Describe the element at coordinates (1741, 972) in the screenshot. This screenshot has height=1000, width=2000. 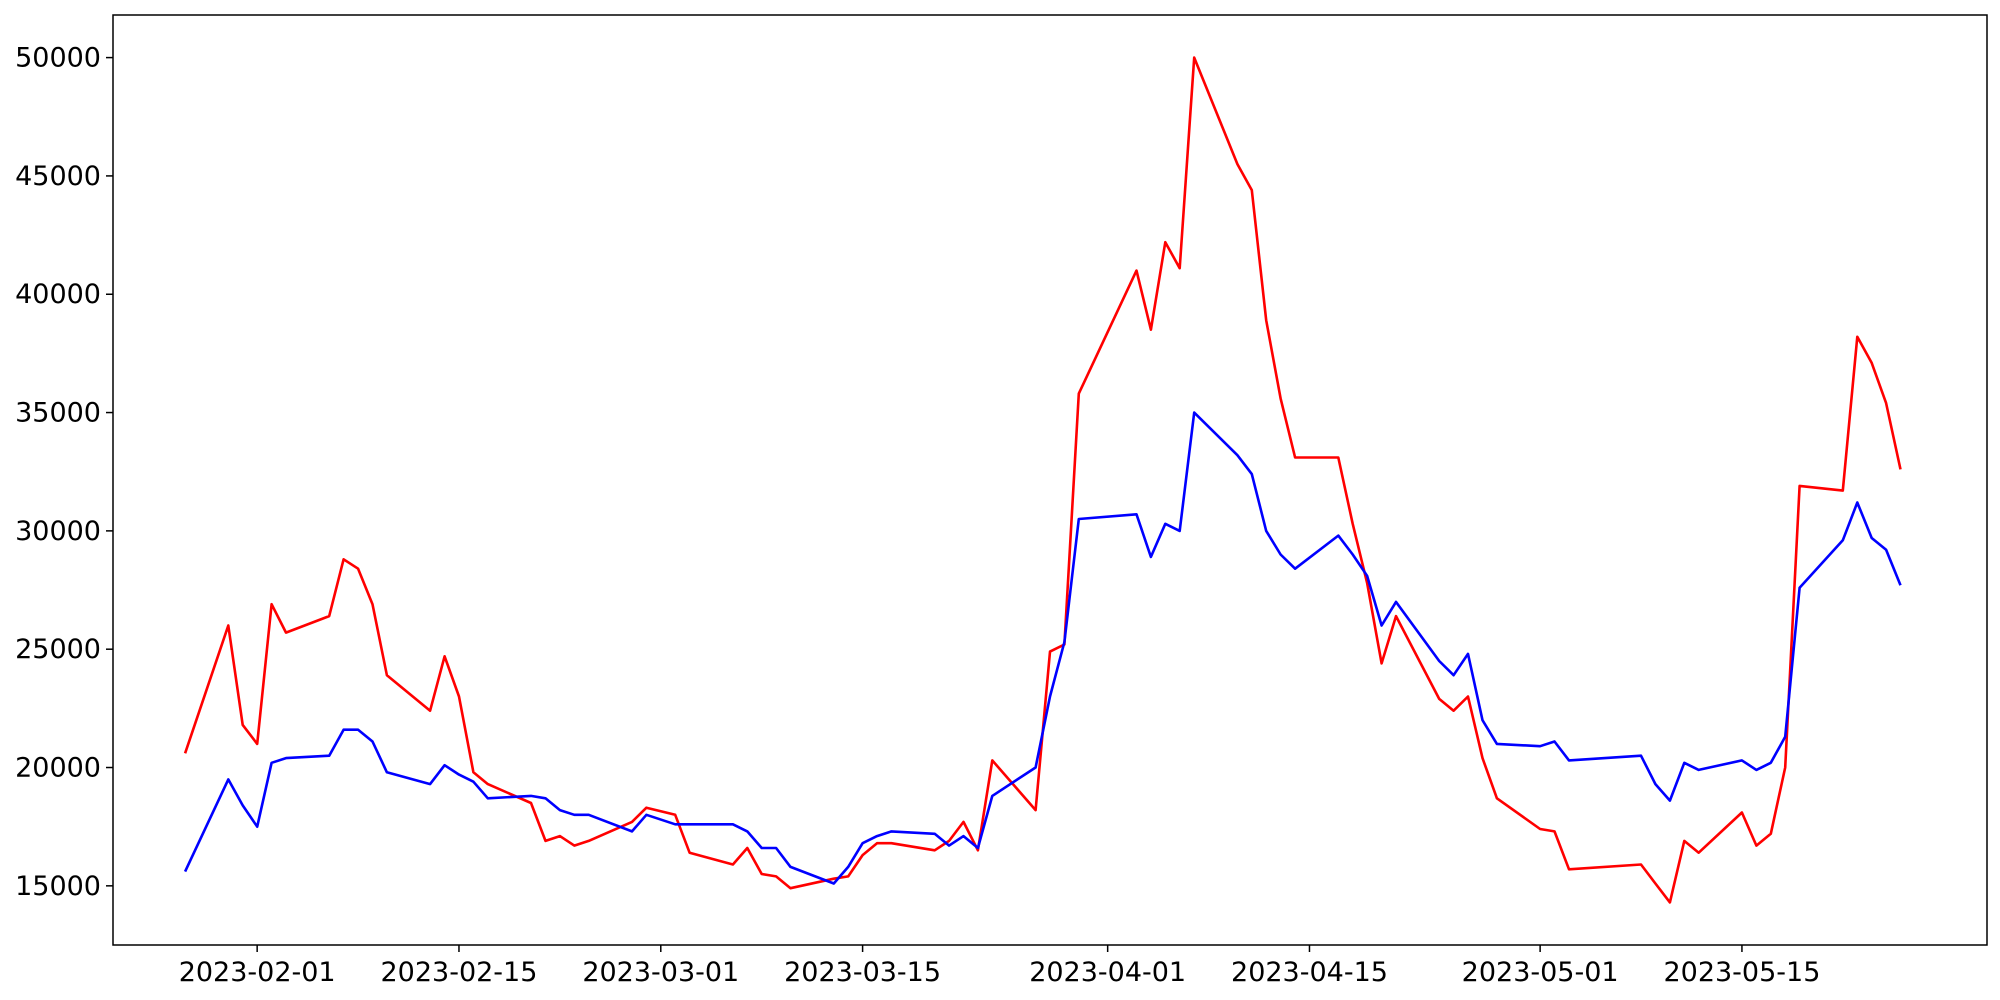
I see `x-tick-label-7: 2023-05-15` at that location.